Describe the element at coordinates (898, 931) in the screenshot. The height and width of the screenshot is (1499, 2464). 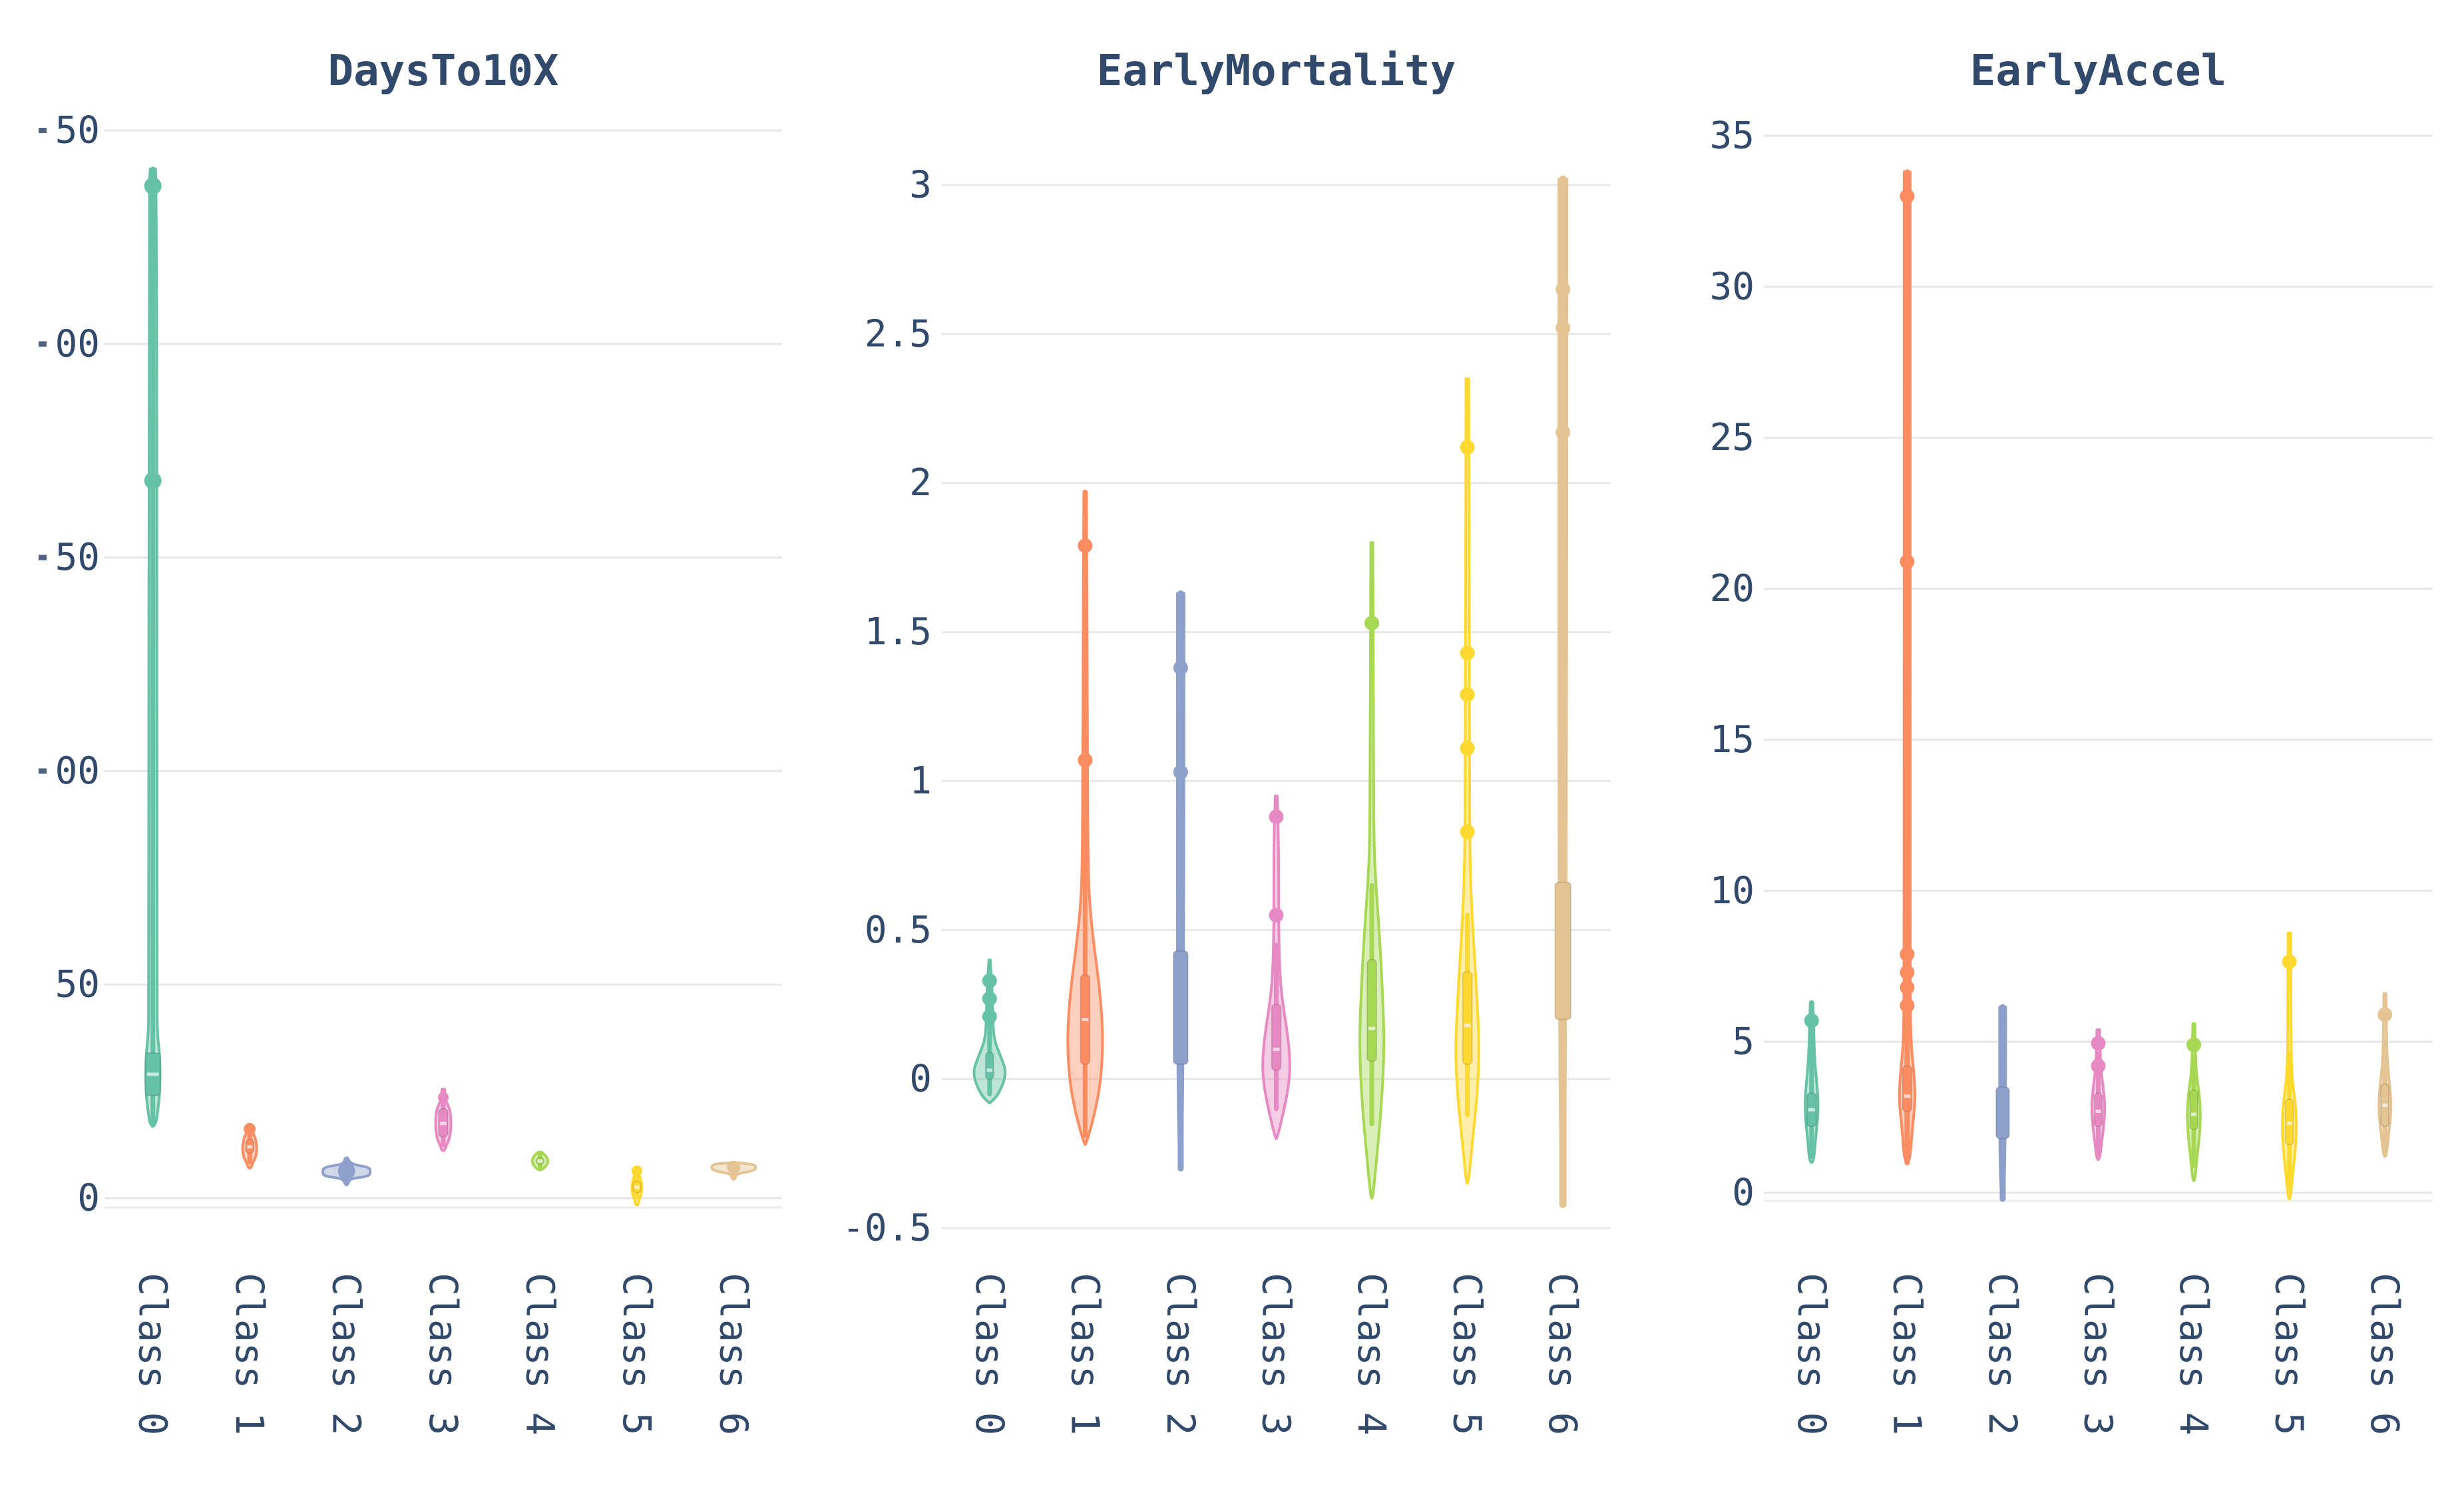
I see `y-tick-label: 0.5` at that location.